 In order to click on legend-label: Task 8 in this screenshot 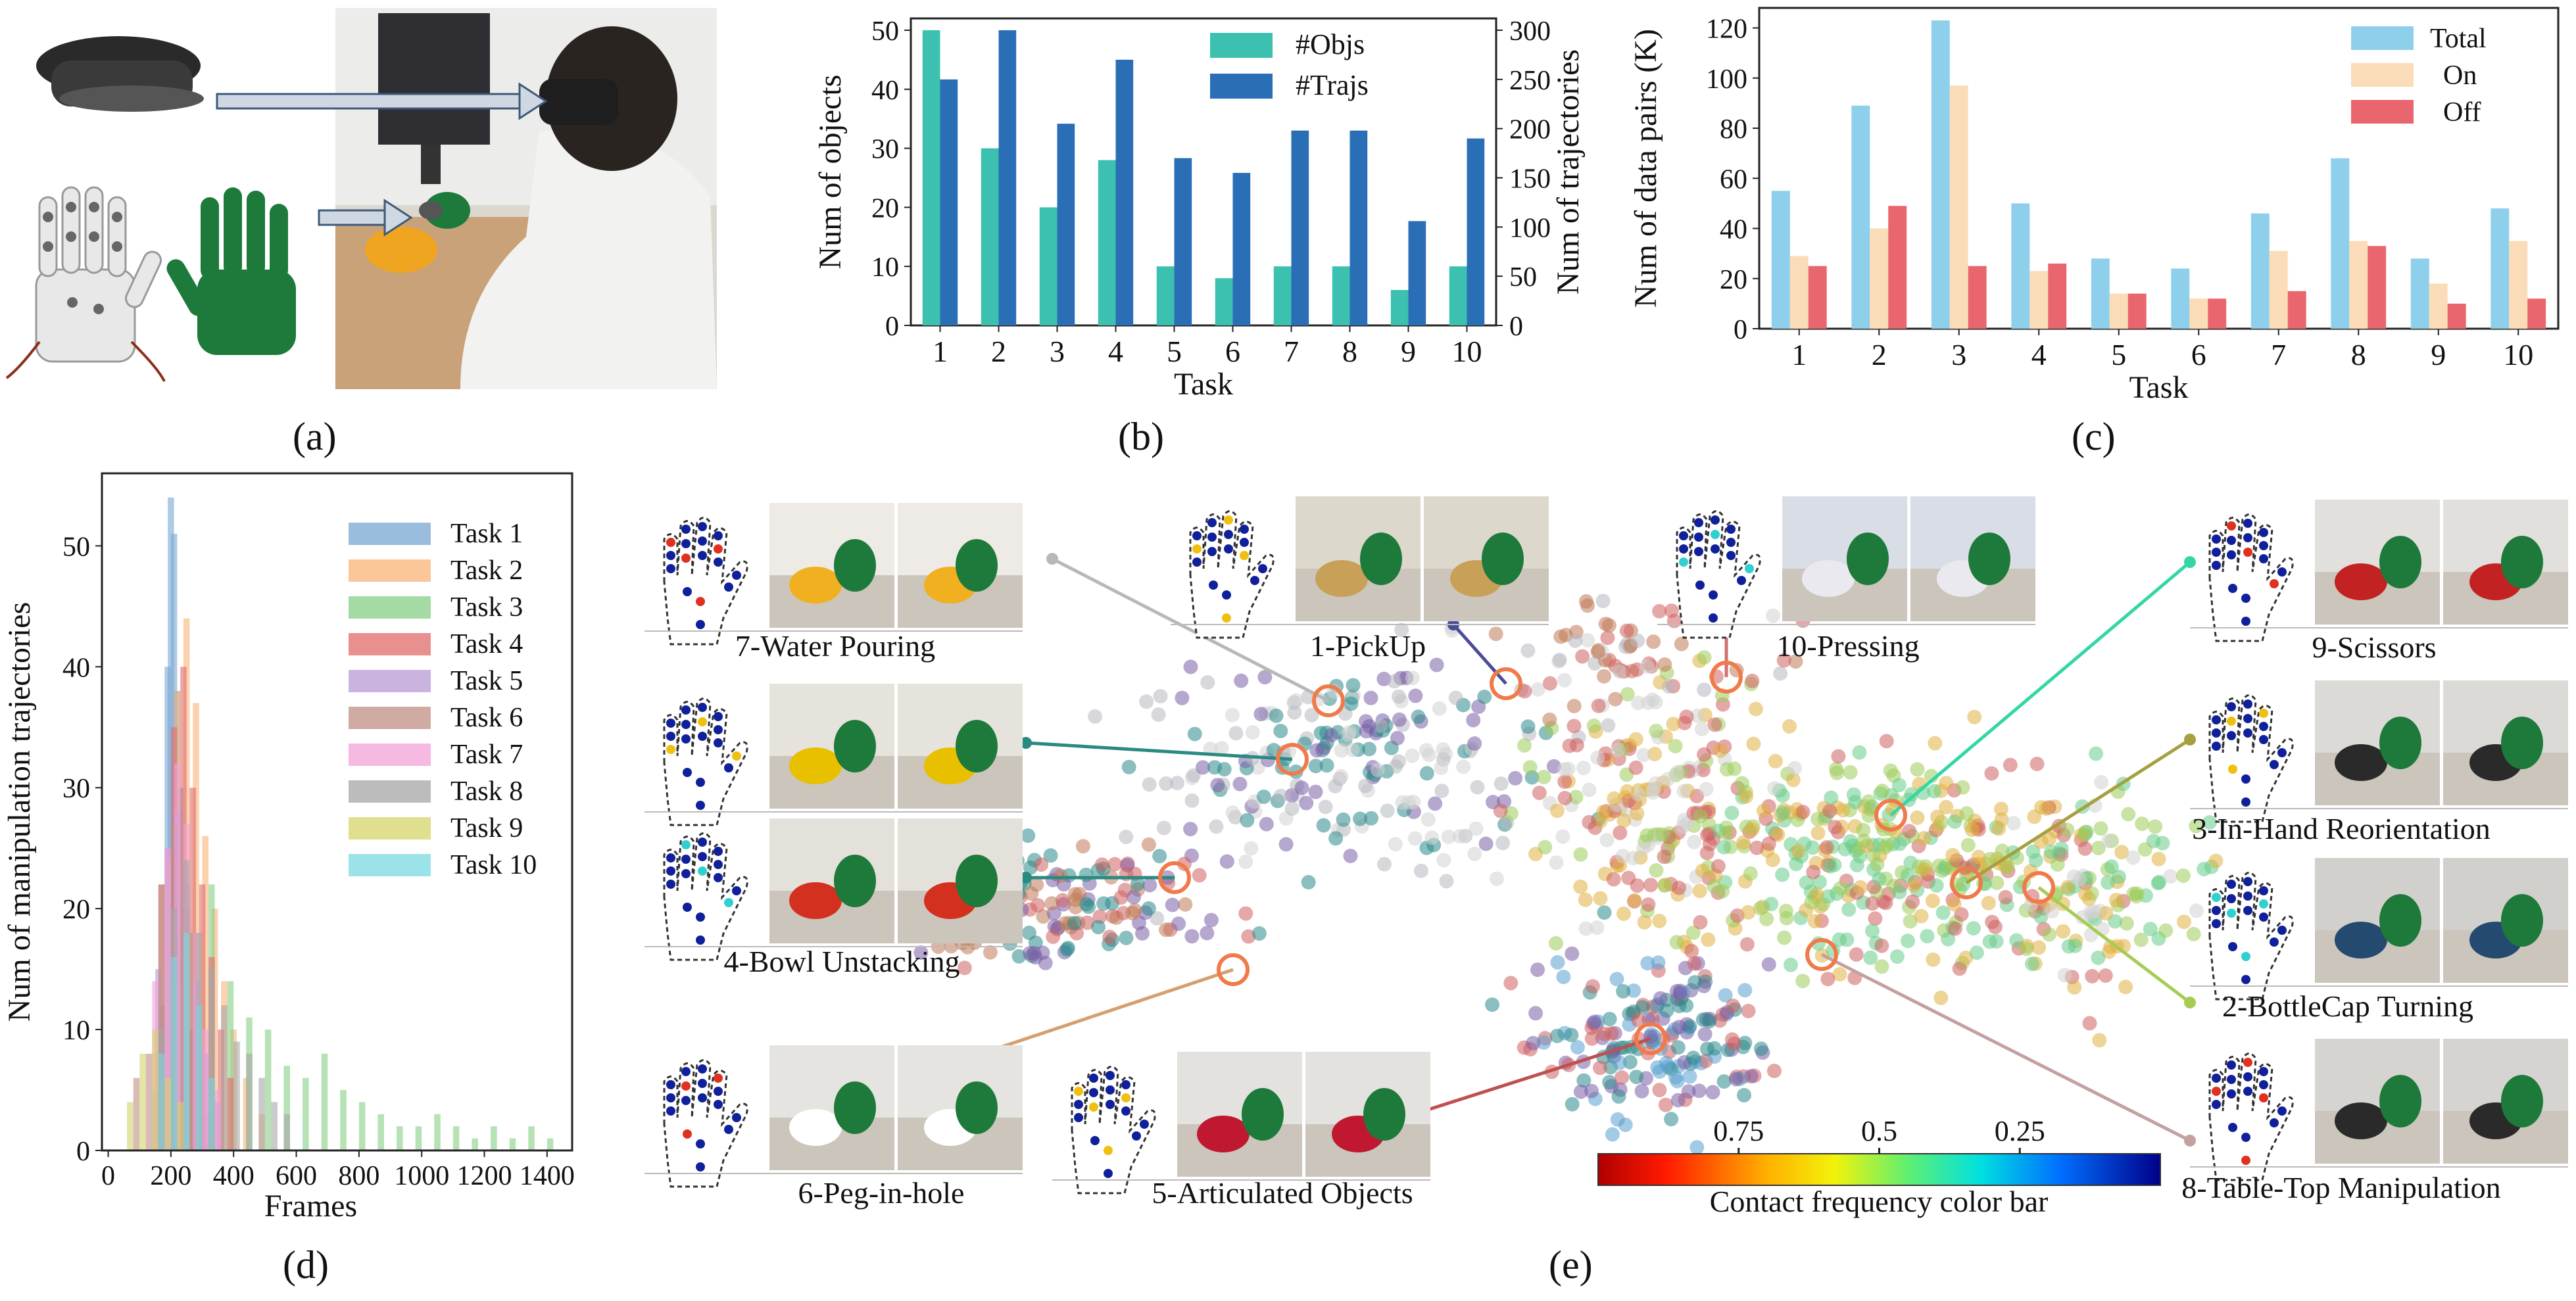, I will do `click(487, 791)`.